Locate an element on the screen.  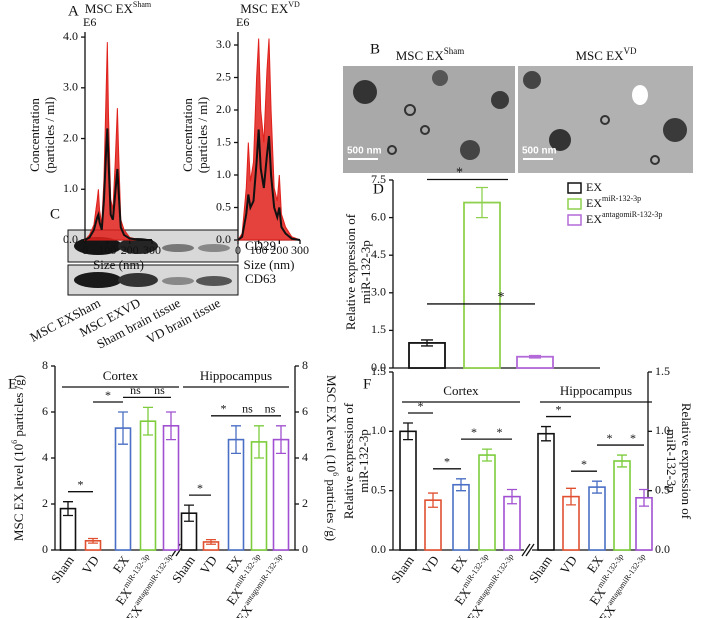
tem-image is located at coordinates (605, 119).